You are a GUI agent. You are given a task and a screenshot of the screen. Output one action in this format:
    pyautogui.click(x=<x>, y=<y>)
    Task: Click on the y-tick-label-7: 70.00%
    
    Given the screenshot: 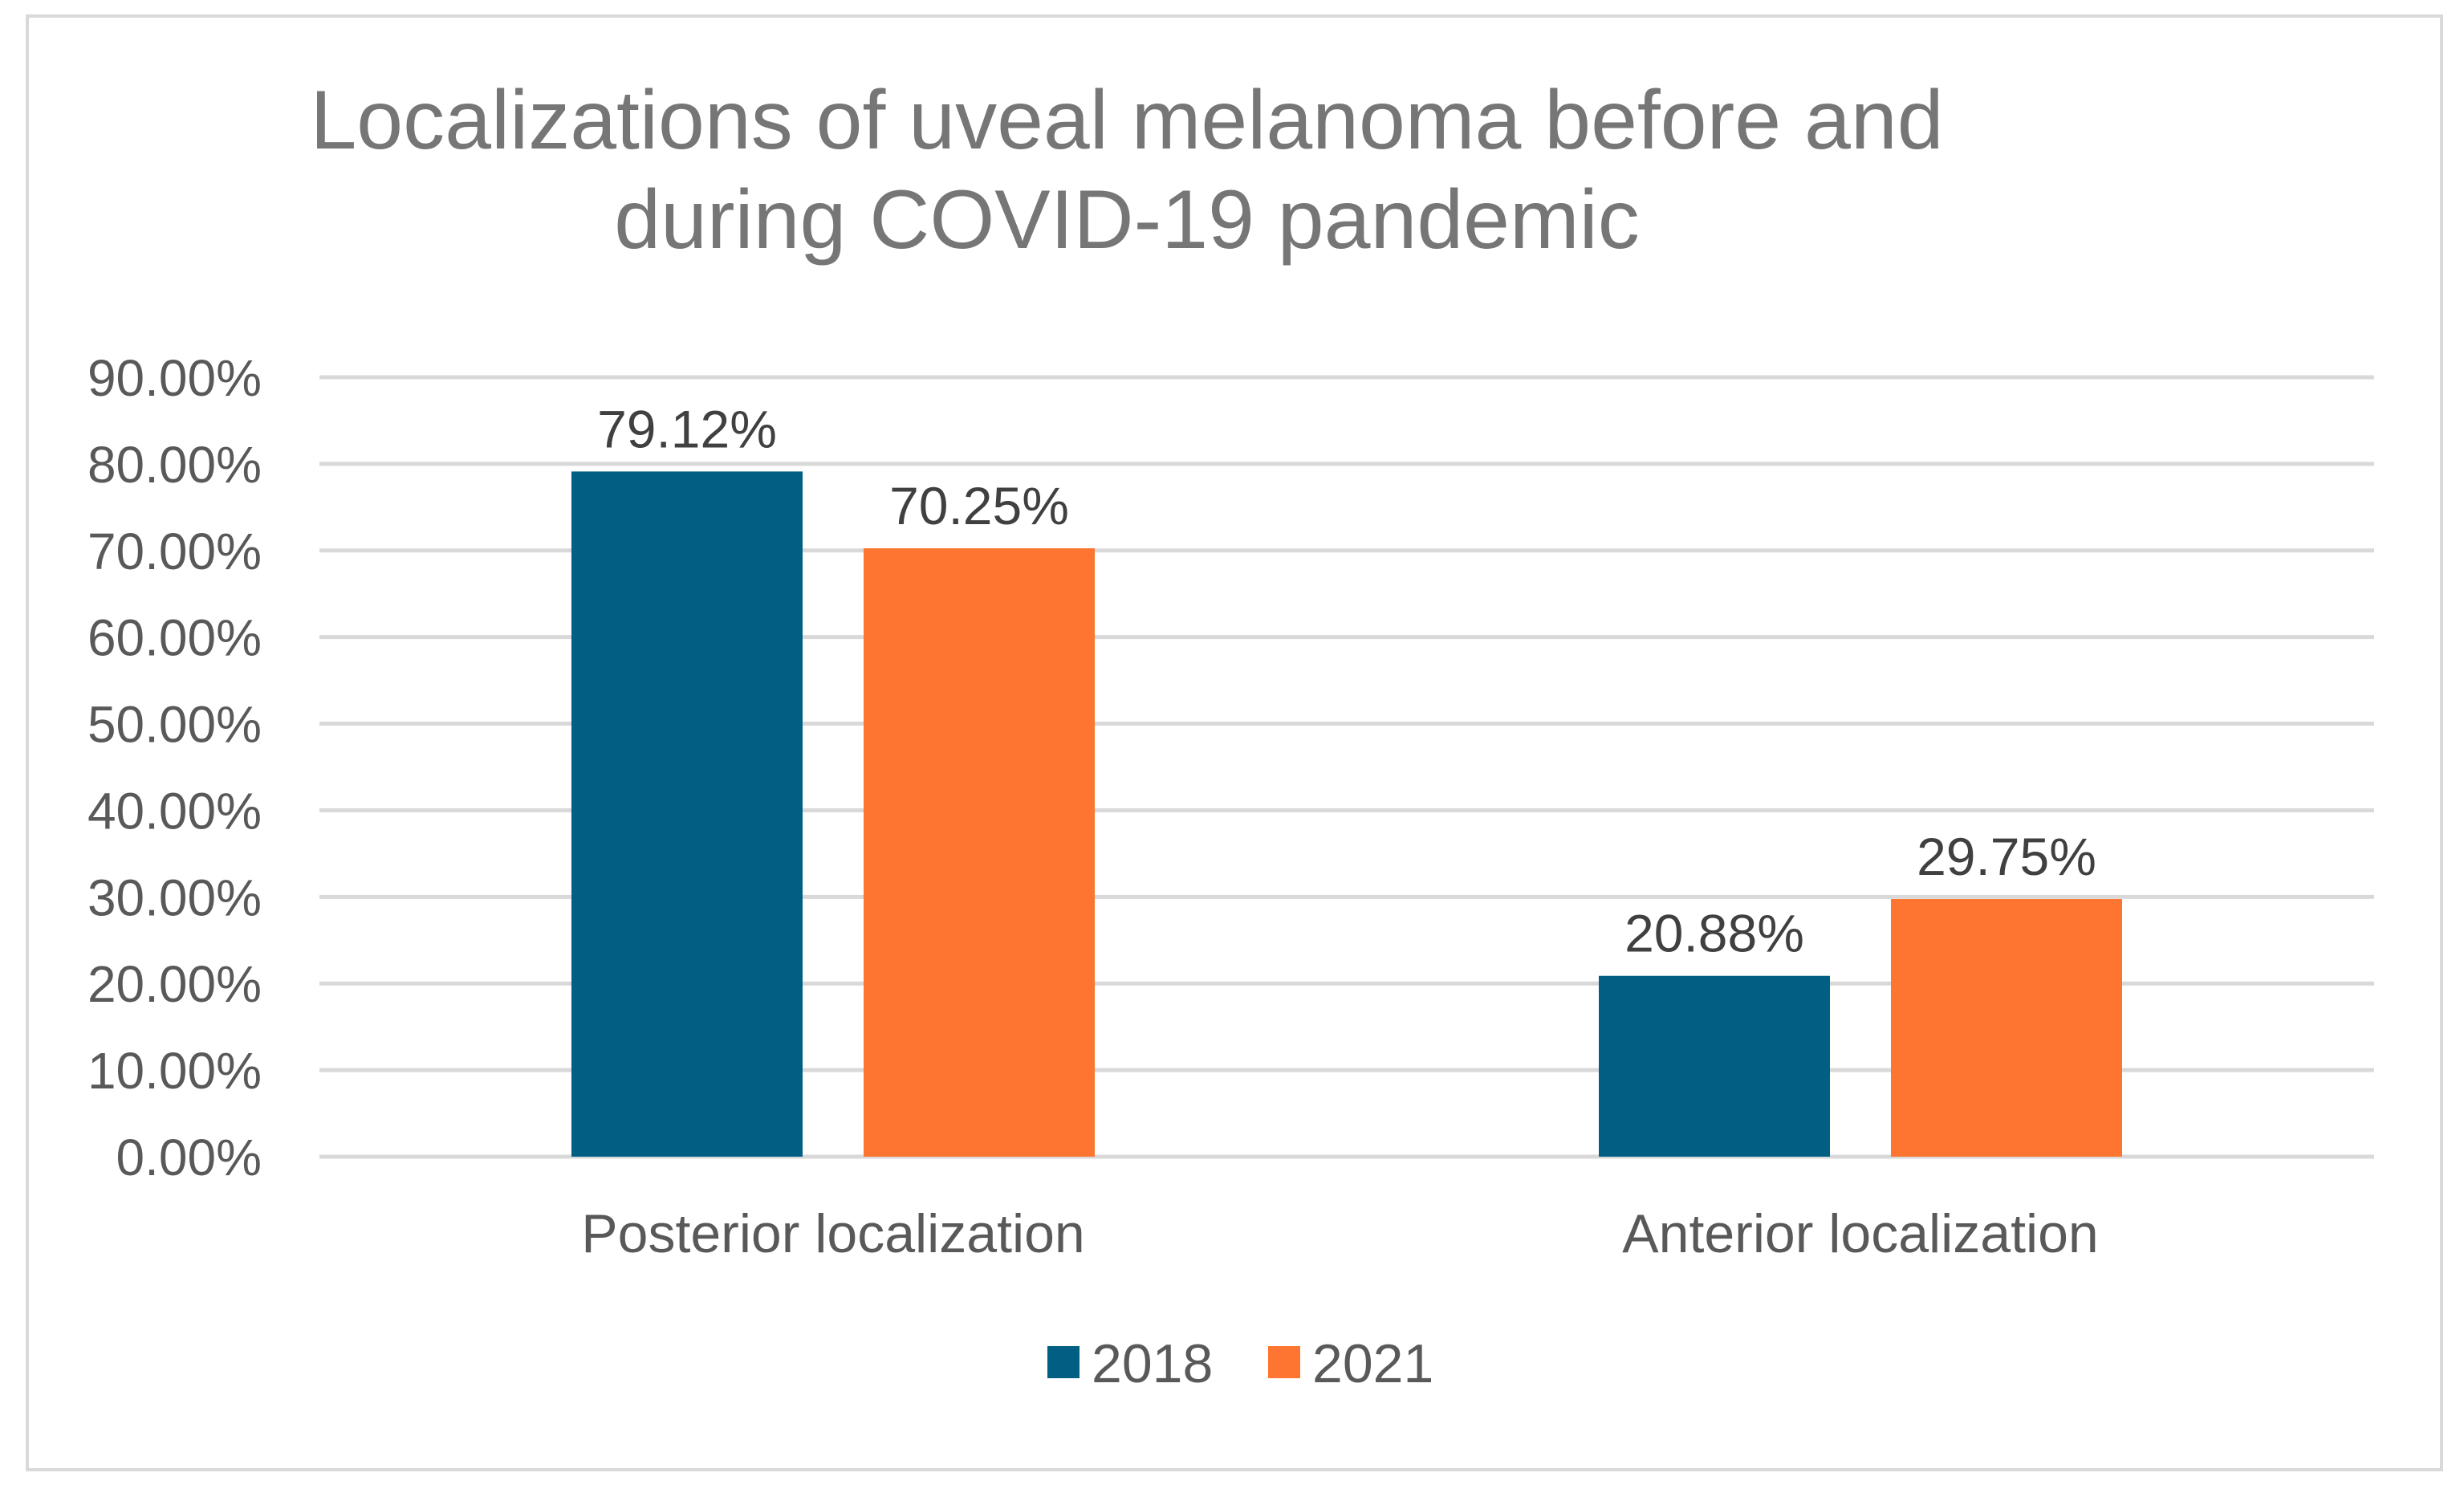 What is the action you would take?
    pyautogui.click(x=174, y=551)
    